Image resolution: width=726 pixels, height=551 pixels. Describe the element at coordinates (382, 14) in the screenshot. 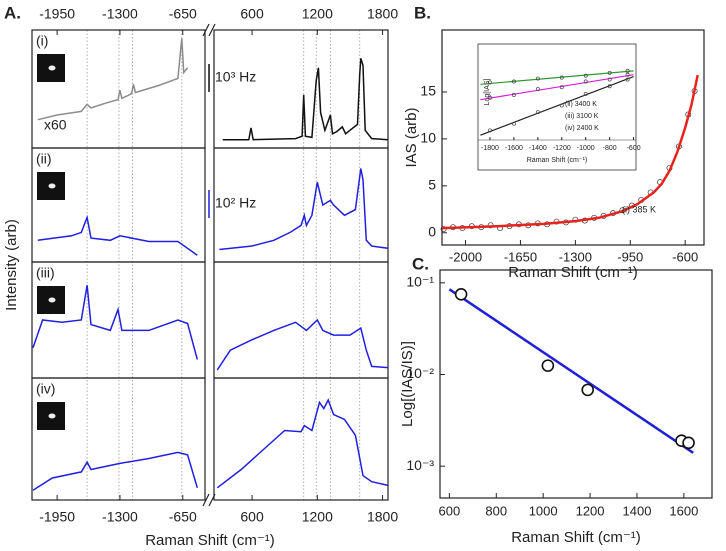

I see `x-tick-label-top: 1800` at that location.